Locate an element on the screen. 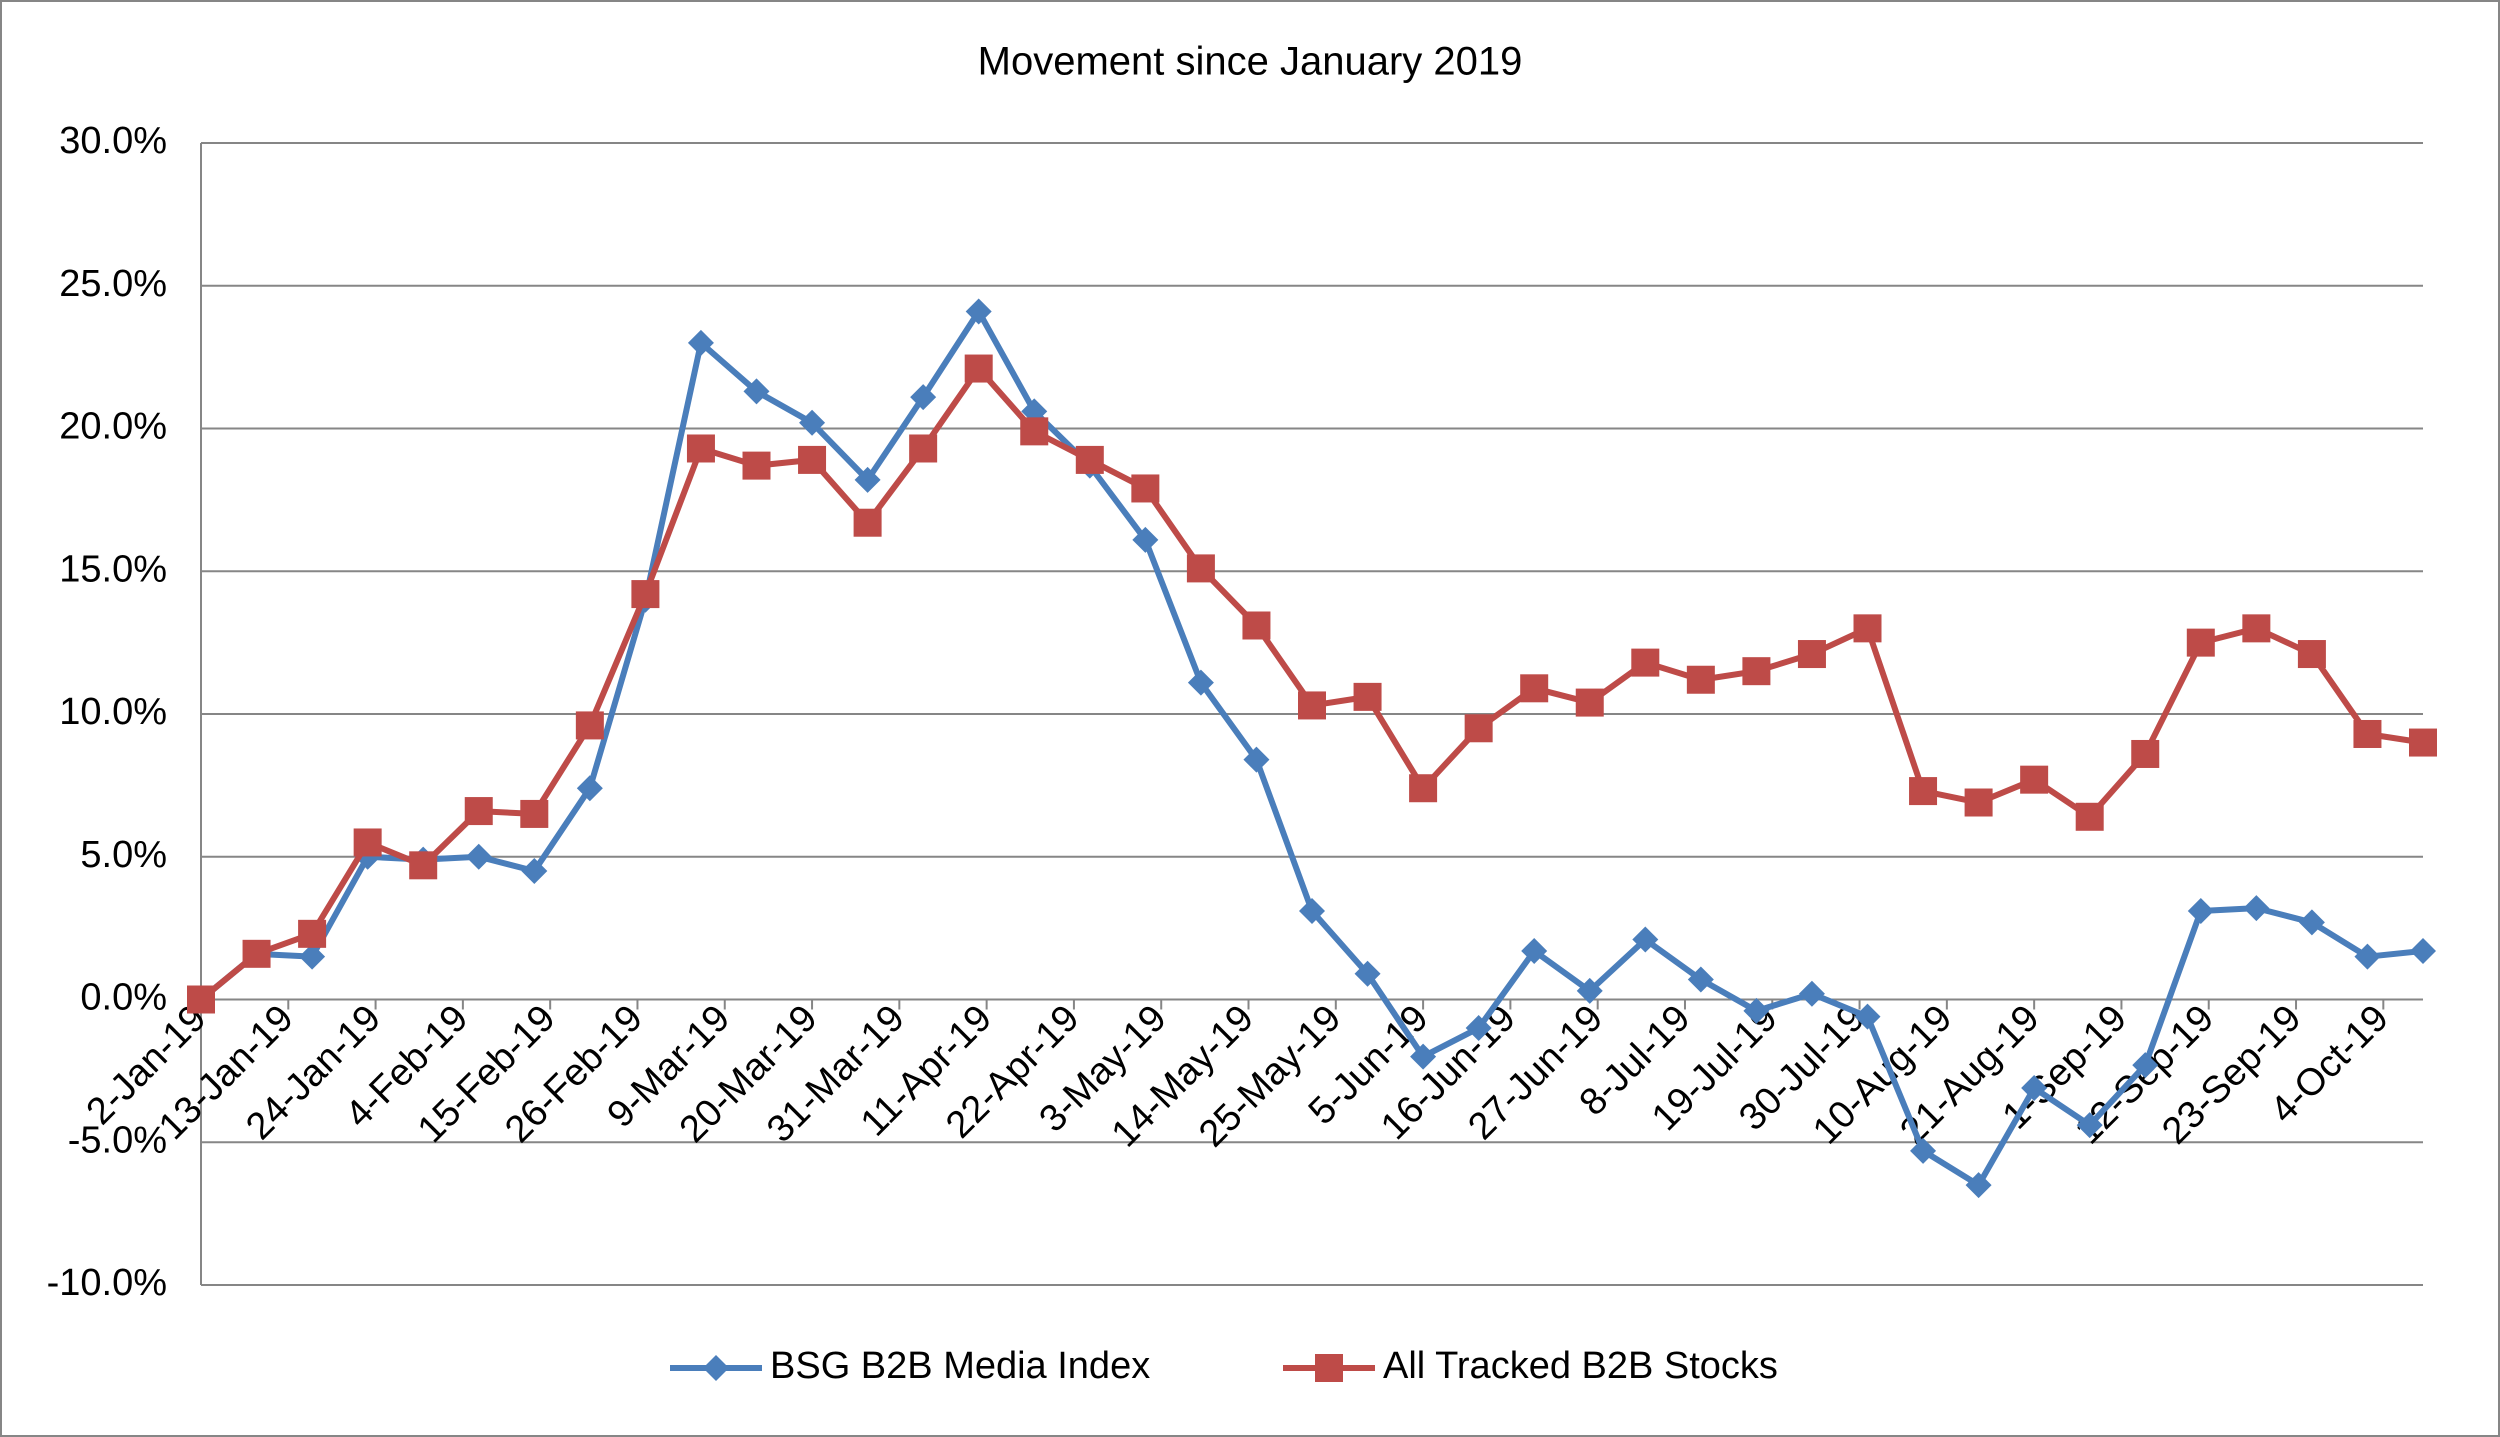  y-tick-label: 30.0% is located at coordinates (113, 141).